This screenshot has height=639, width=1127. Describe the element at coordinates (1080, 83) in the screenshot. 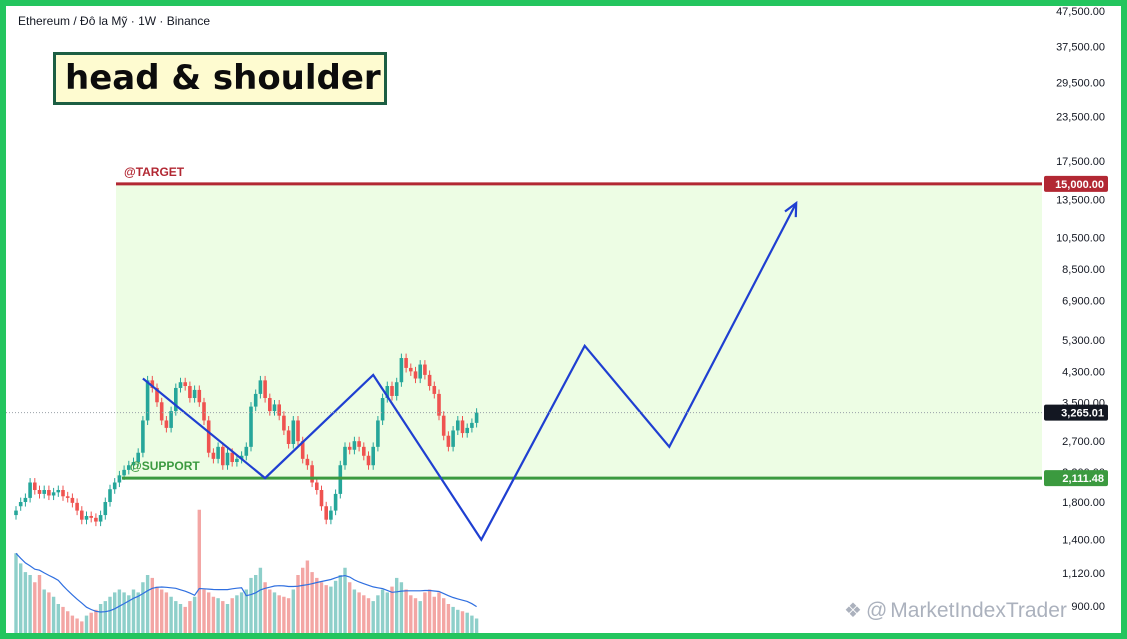

I see `price-axis-label: 29,500.00` at that location.